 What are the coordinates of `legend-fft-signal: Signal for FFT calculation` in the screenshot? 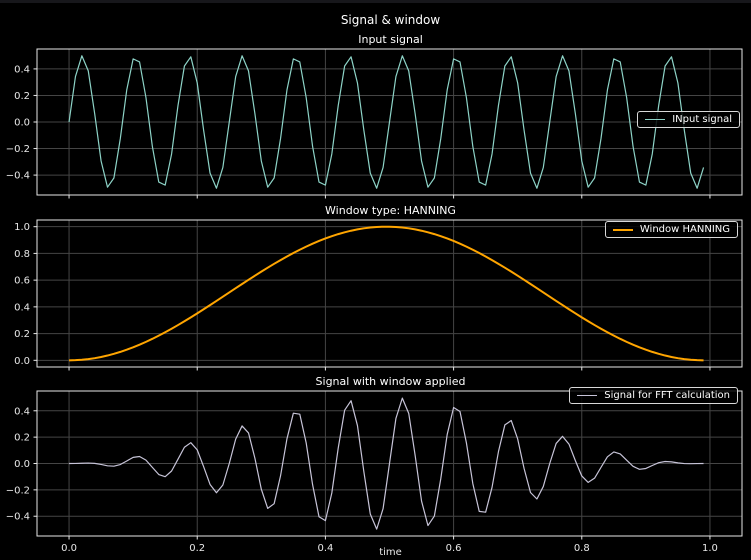 It's located at (653, 395).